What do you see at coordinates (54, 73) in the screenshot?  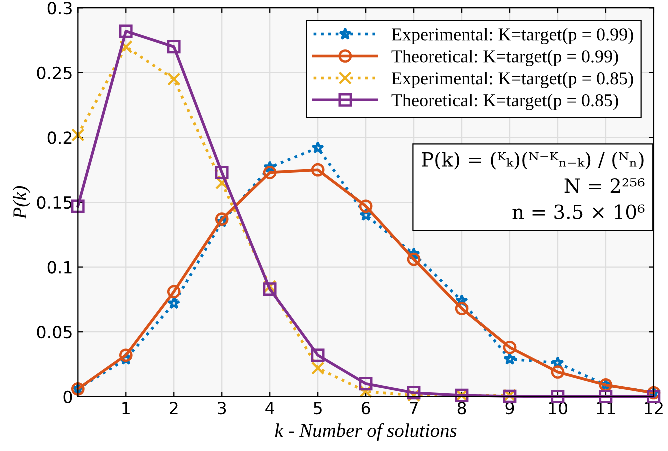 I see `y-tick-label: 0.25` at bounding box center [54, 73].